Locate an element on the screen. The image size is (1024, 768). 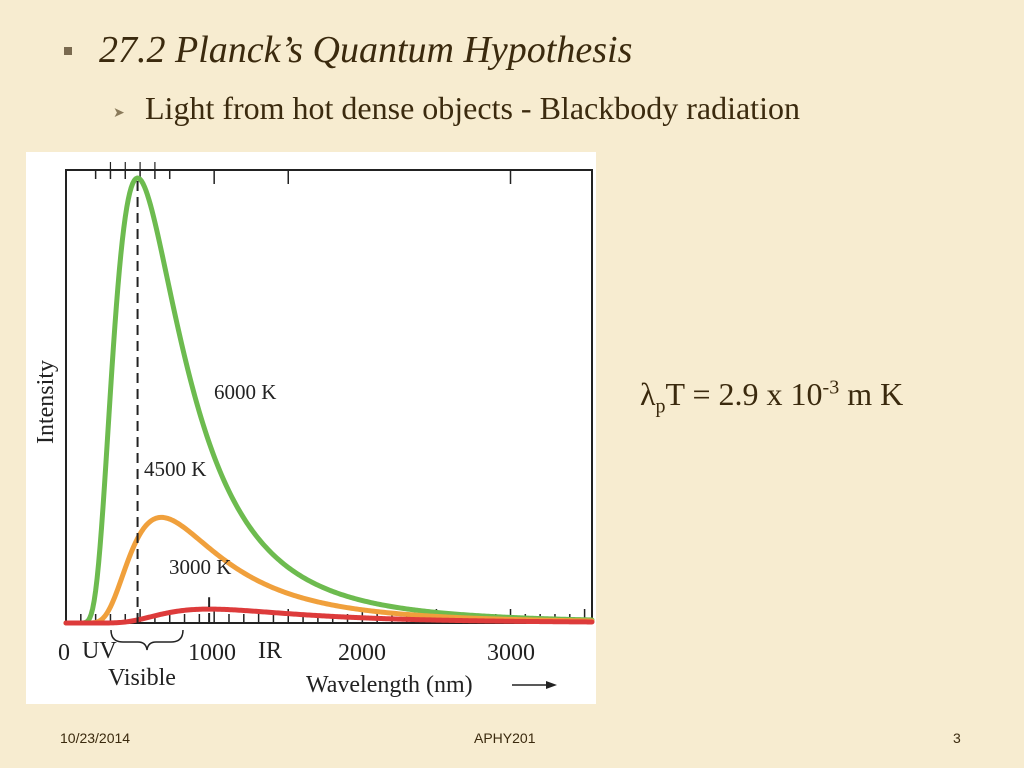
equation-subscript: p is located at coordinates (660, 406).